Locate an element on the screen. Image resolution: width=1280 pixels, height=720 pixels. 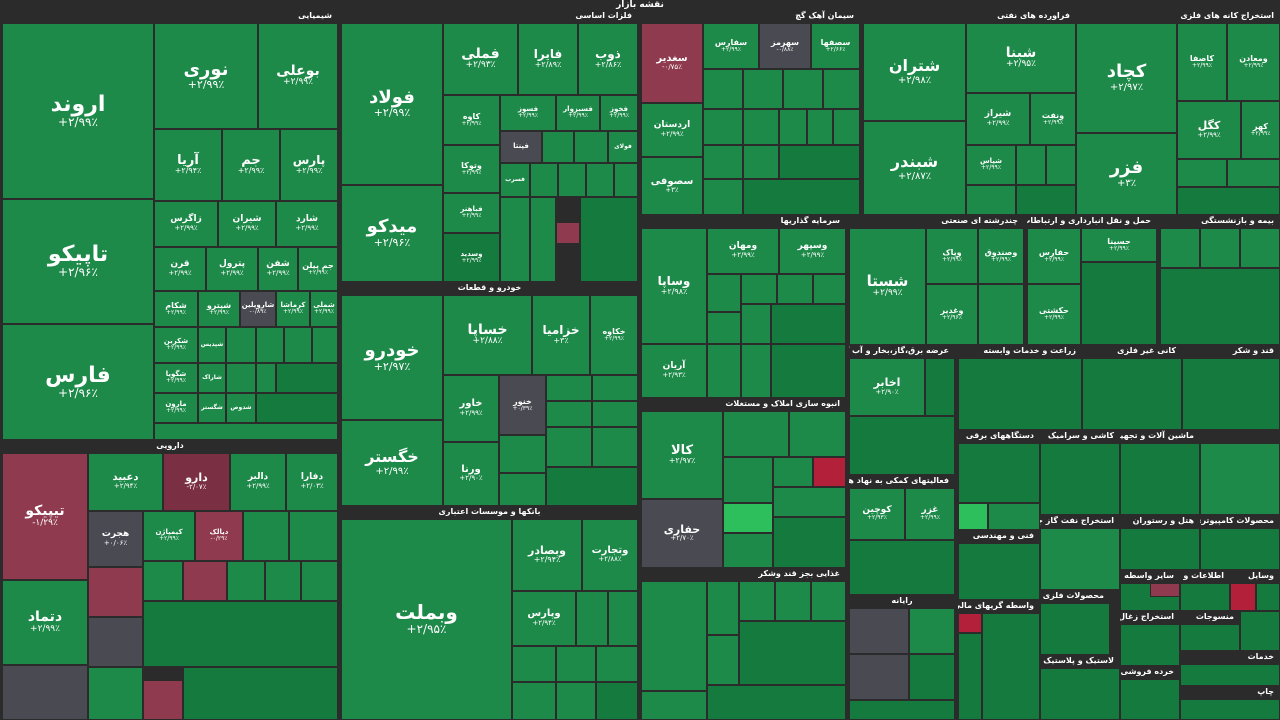
tile-sesfaha: سصفها +۲/۶۶٪ is located at coordinates (835, 46).